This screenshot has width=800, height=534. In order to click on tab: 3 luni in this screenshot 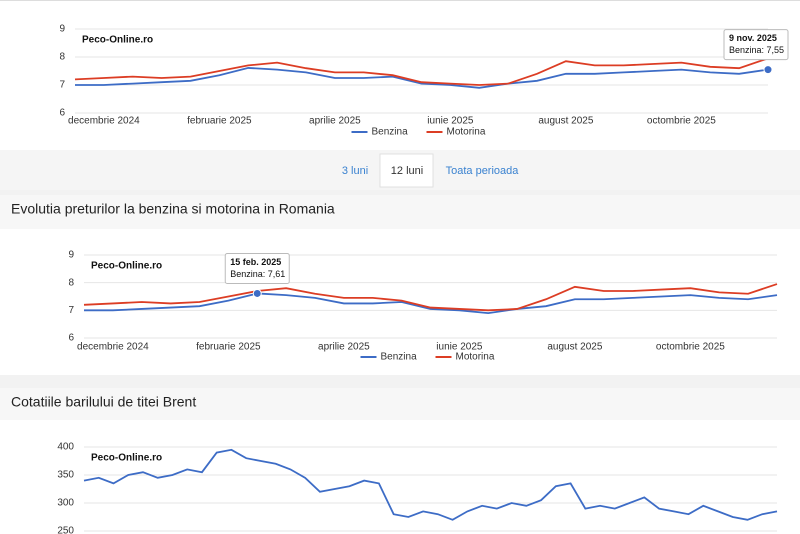, I will do `click(355, 171)`.